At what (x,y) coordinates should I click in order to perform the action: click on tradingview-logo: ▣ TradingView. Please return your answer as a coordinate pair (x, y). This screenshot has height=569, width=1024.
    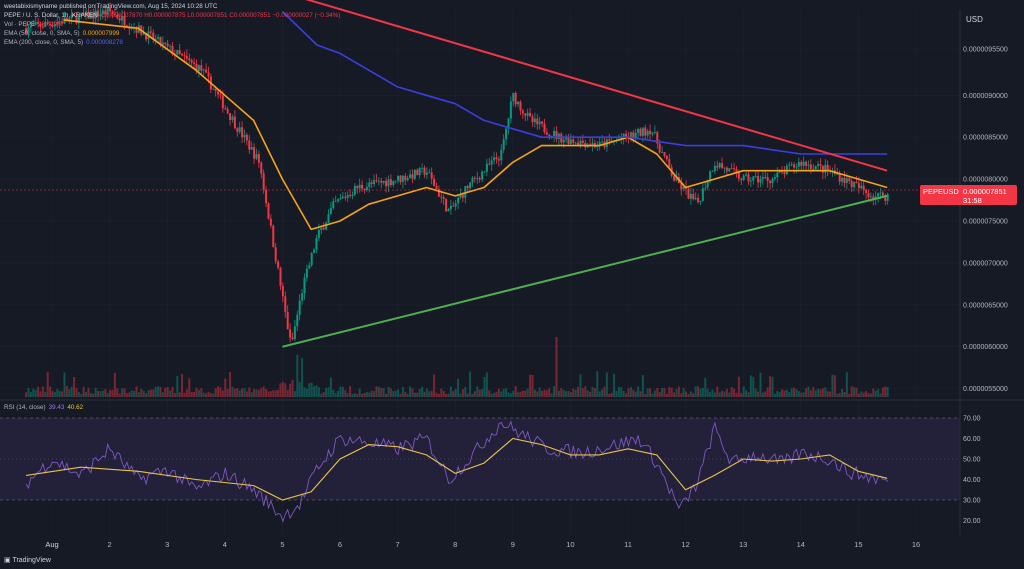
    Looking at the image, I should click on (27, 560).